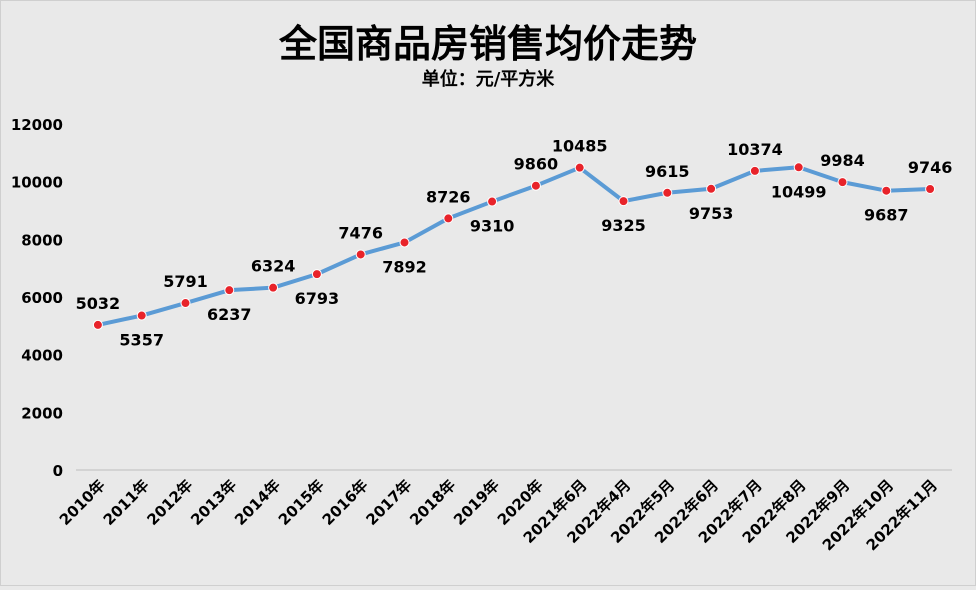  I want to click on data-label: 9753, so click(711, 213).